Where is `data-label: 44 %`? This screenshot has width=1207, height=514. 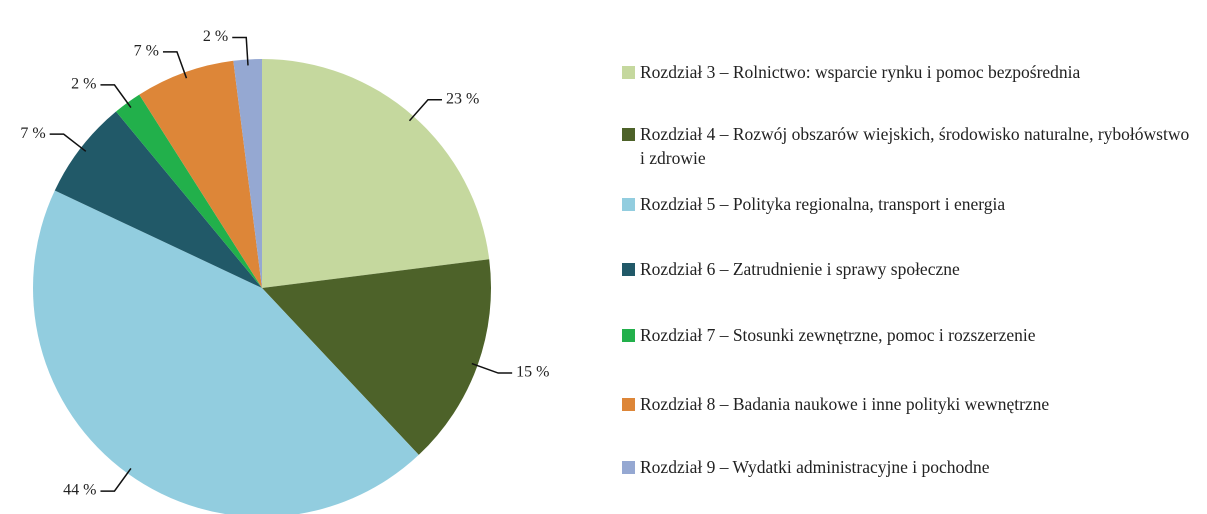 data-label: 44 % is located at coordinates (79, 490).